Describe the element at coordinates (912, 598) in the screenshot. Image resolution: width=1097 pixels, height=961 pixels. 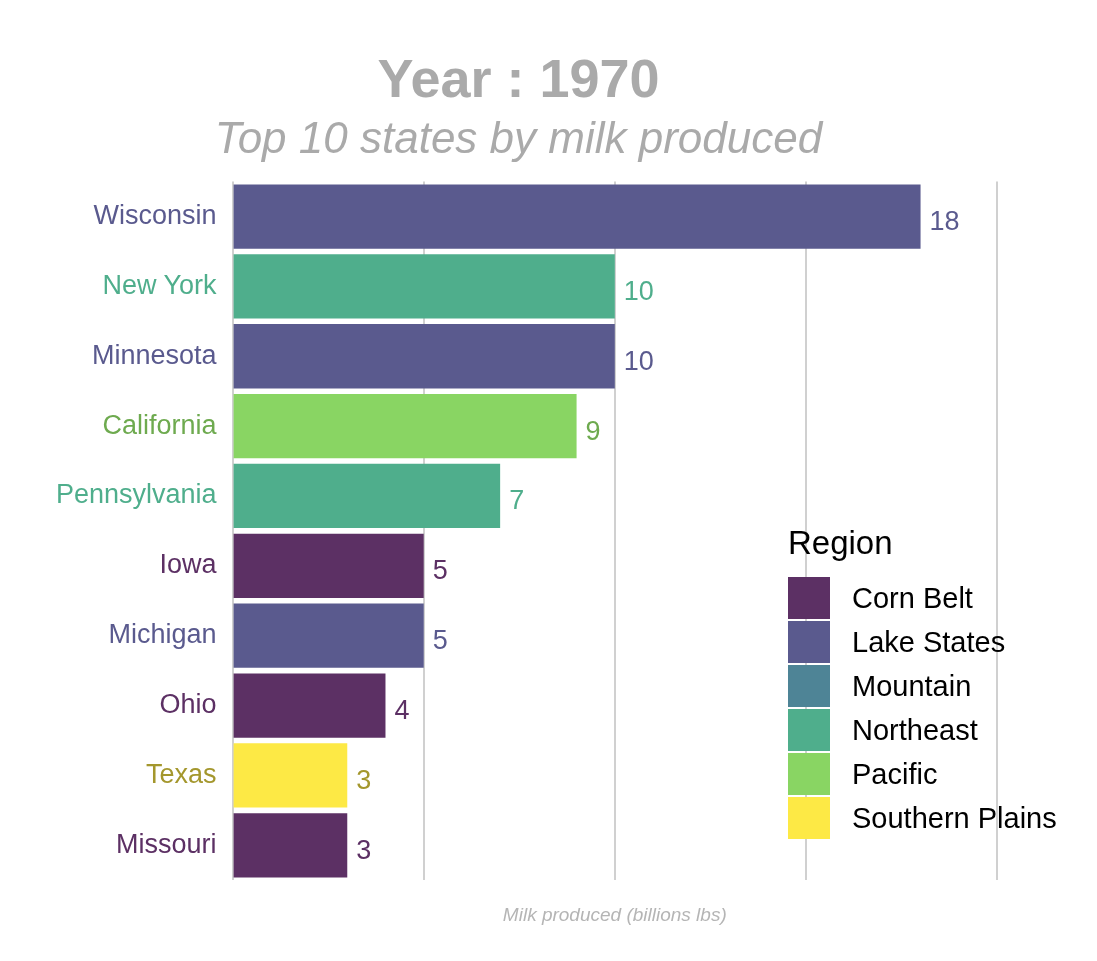
I see `legend-label: Corn Belt` at that location.